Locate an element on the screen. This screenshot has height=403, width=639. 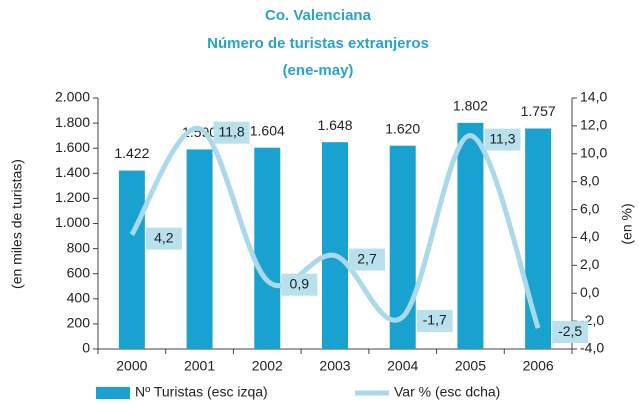
line-value-label: 0,9 is located at coordinates (300, 283).